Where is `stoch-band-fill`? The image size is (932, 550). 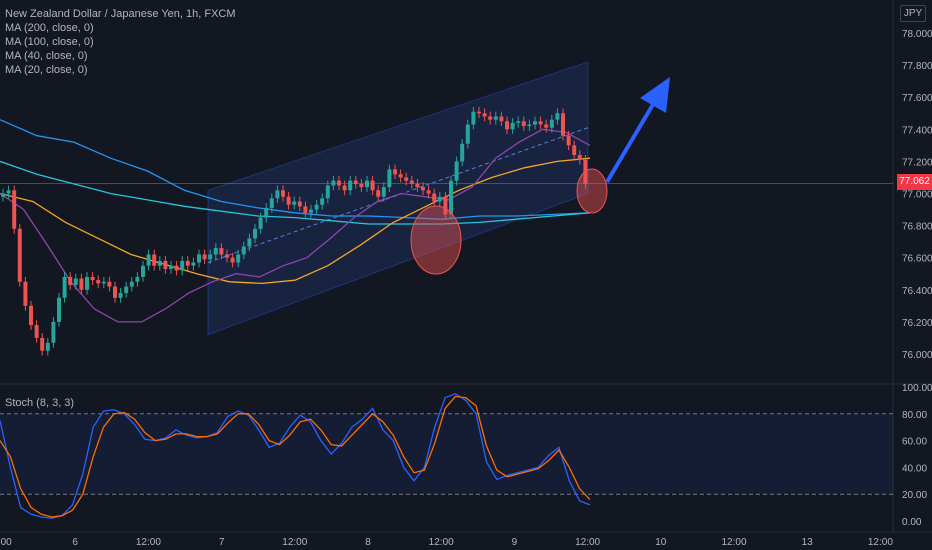 stoch-band-fill is located at coordinates (446, 454).